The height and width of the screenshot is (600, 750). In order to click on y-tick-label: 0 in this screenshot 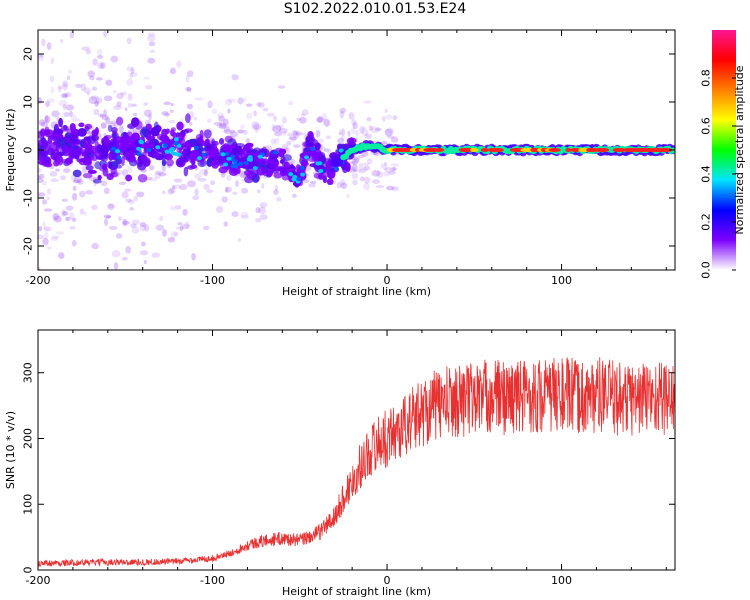, I will do `click(28, 150)`.